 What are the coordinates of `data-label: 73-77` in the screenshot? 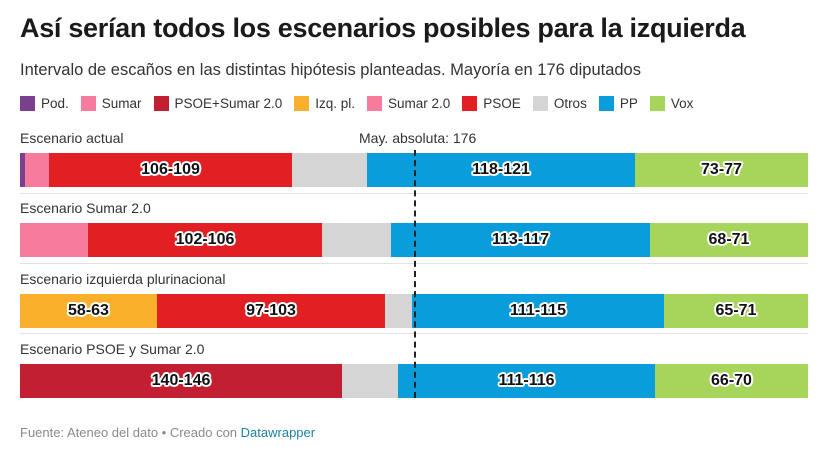 It's located at (721, 169).